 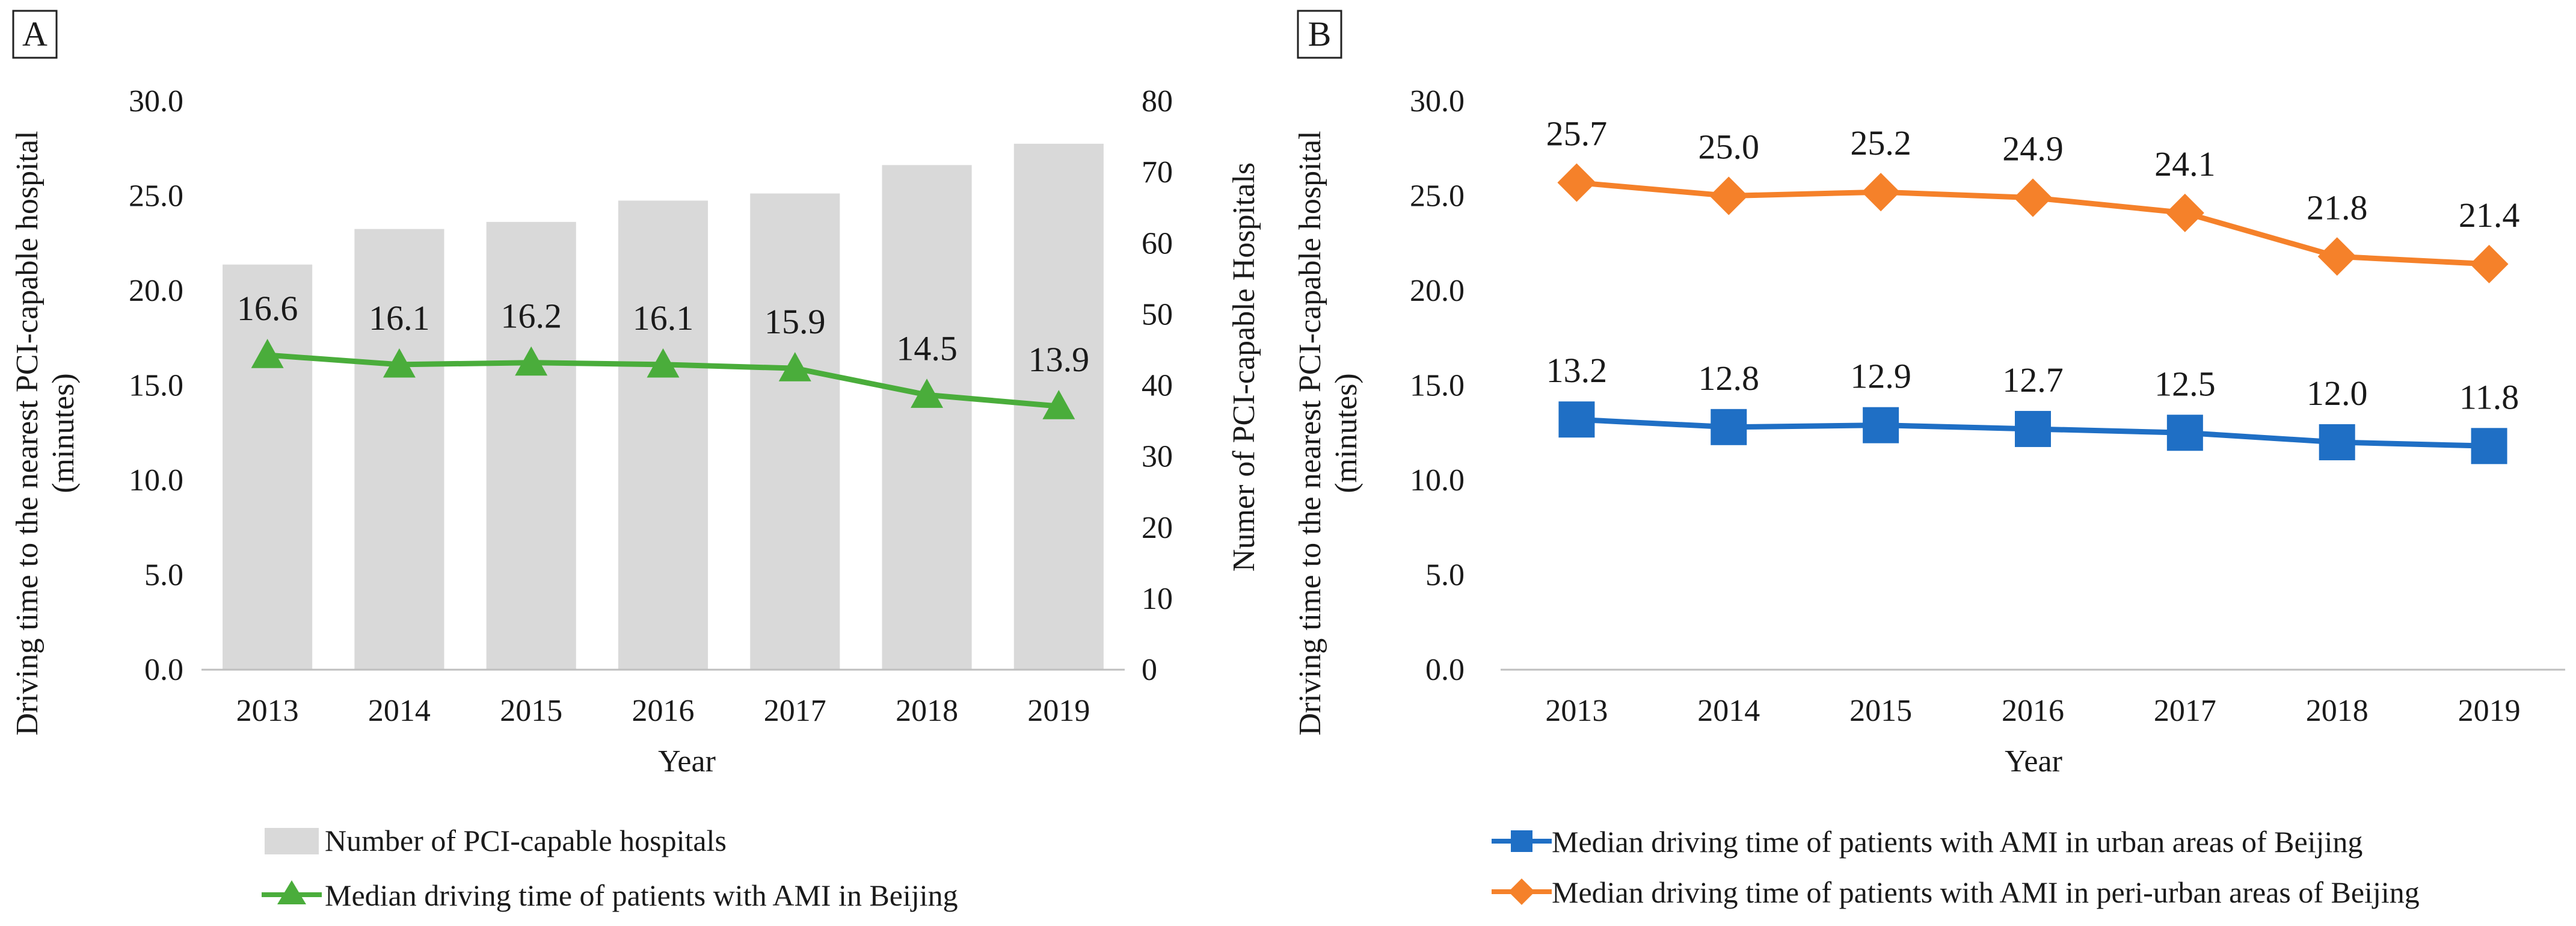 What do you see at coordinates (399, 449) in the screenshot?
I see `a-bar-2014` at bounding box center [399, 449].